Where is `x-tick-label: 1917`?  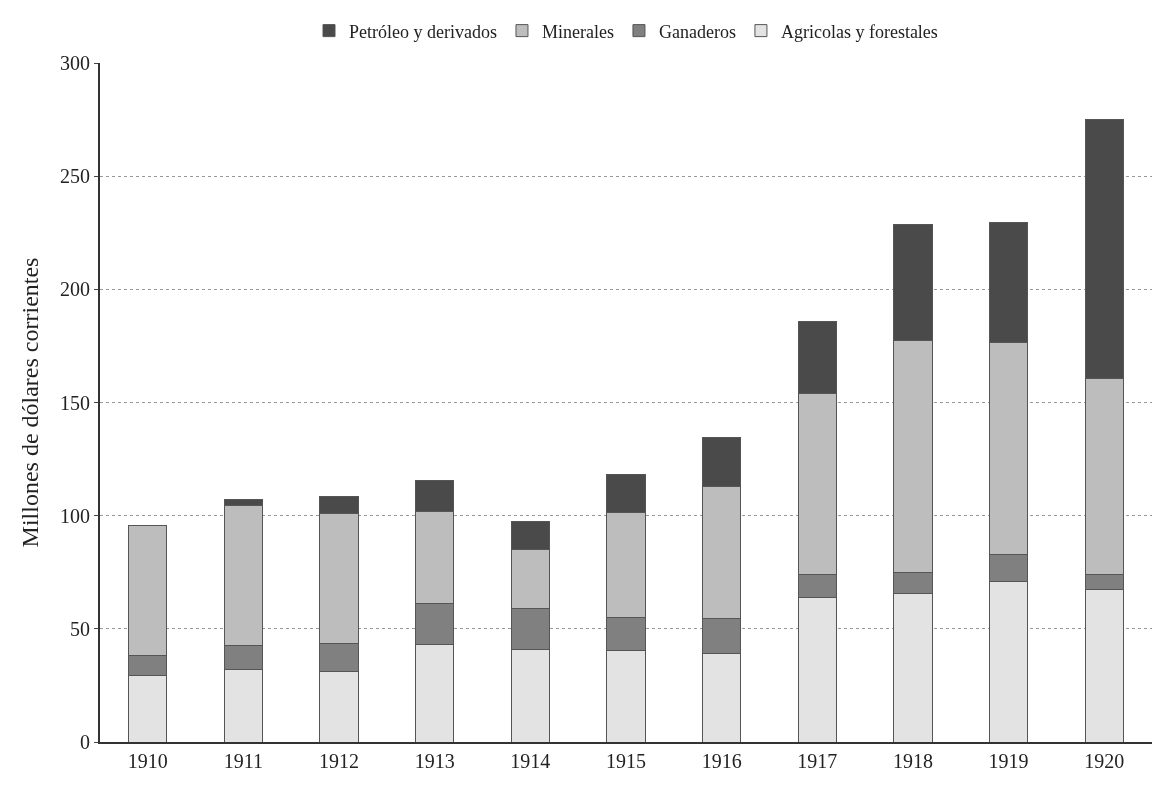
x-tick-label: 1917 is located at coordinates (817, 761).